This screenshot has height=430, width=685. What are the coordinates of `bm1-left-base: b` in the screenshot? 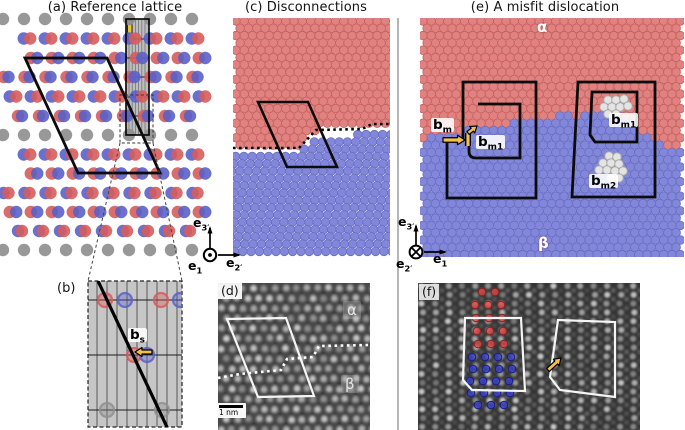 It's located at (483, 142).